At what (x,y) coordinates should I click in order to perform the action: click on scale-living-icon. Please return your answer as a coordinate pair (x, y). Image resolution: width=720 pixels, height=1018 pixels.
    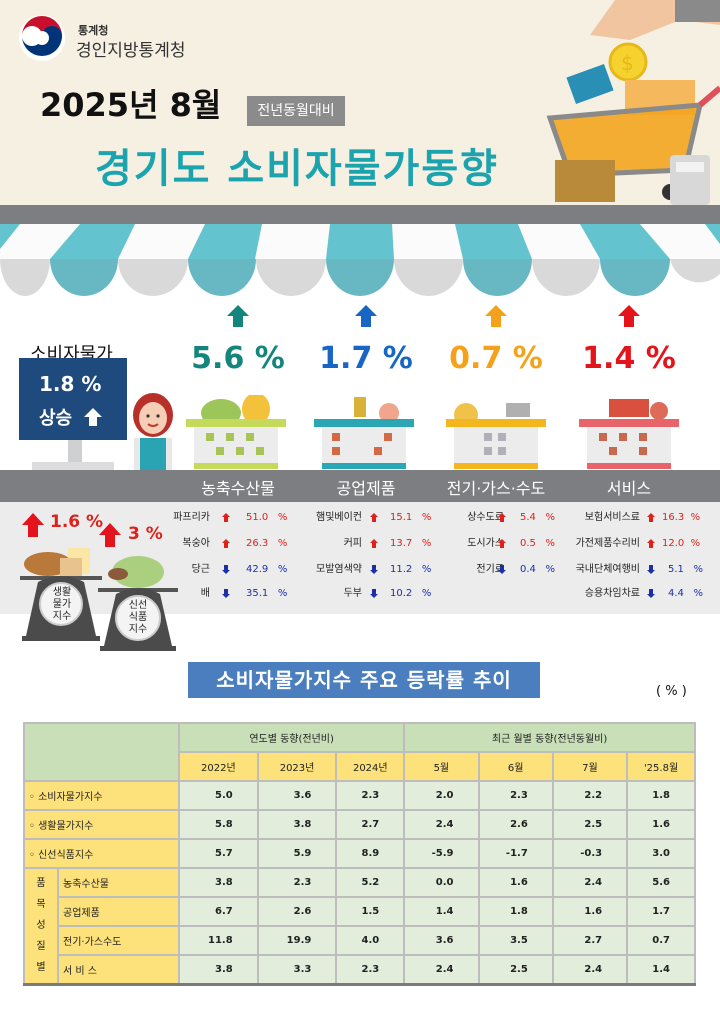
    Looking at the image, I should click on (61, 594).